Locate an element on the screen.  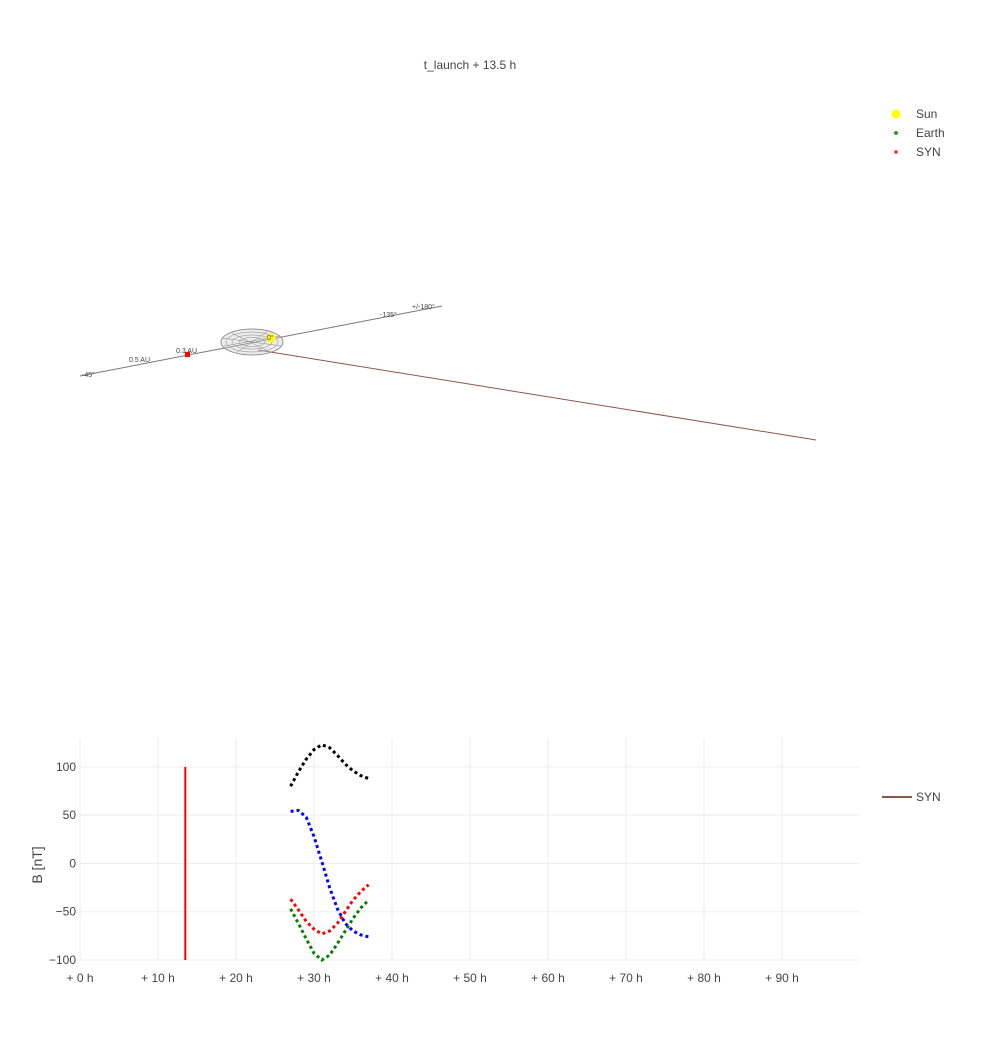
syn-marker is located at coordinates (187, 354).